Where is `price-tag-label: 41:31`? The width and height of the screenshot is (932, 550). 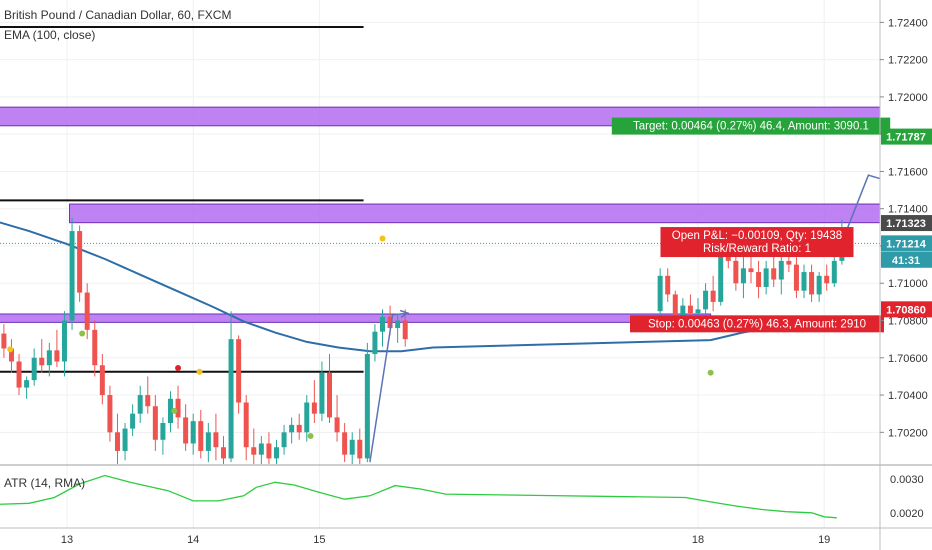
price-tag-label: 41:31 is located at coordinates (906, 261).